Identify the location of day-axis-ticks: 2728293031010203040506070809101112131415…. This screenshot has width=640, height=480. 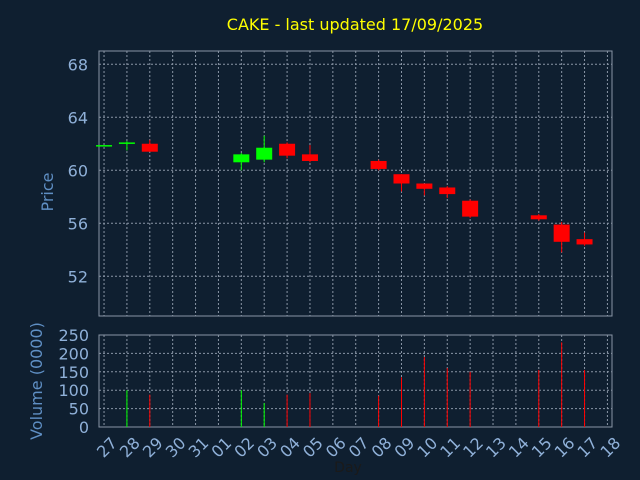
(358, 447).